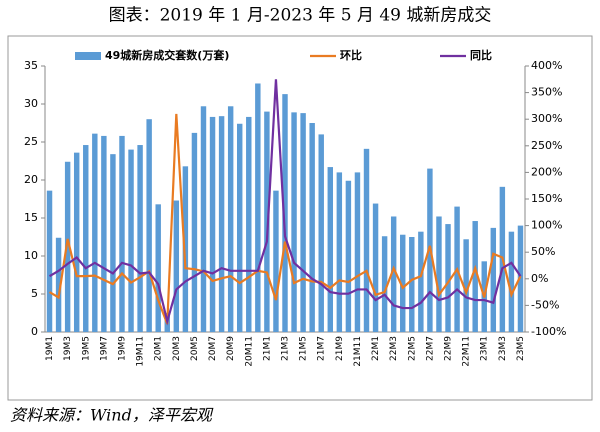 This screenshot has width=600, height=432. What do you see at coordinates (412, 348) in the screenshot?
I see `x-tick-label: 22M5` at bounding box center [412, 348].